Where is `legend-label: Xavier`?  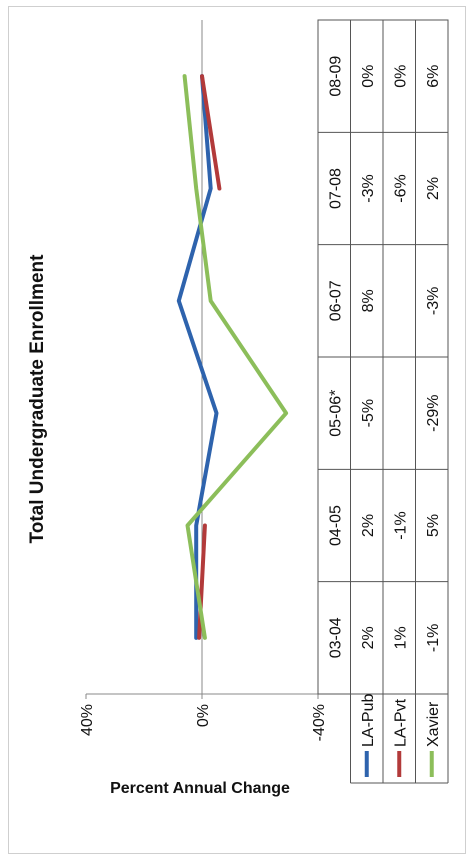 legend-label: Xavier is located at coordinates (433, 724).